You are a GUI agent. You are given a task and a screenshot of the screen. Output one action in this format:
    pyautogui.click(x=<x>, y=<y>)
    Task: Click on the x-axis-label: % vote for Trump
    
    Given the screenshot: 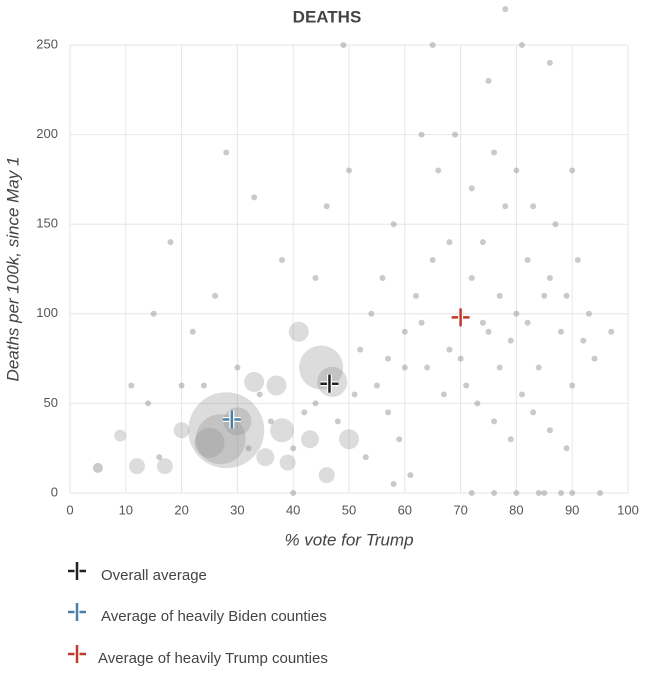 What is the action you would take?
    pyautogui.click(x=348, y=539)
    